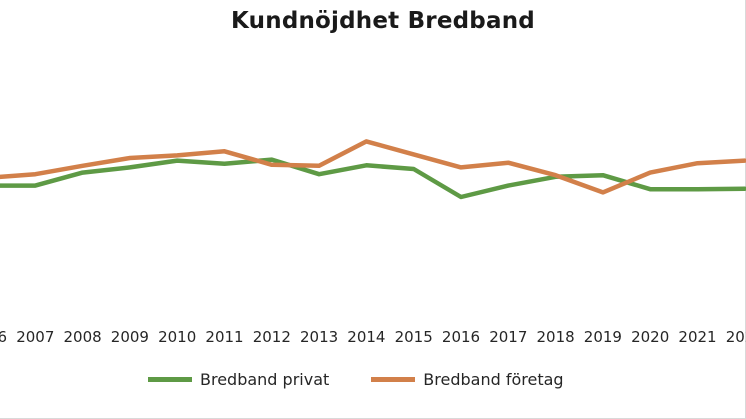  What do you see at coordinates (130, 337) in the screenshot?
I see `x-tick-label: 2009` at bounding box center [130, 337].